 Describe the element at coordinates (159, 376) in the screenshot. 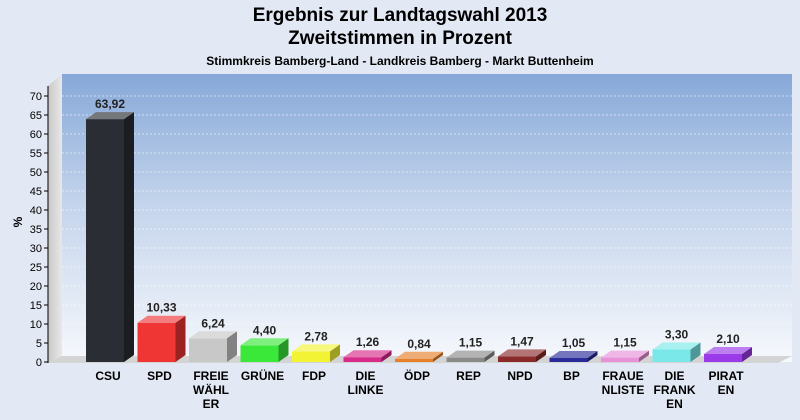

I see `category-label: SPD` at that location.